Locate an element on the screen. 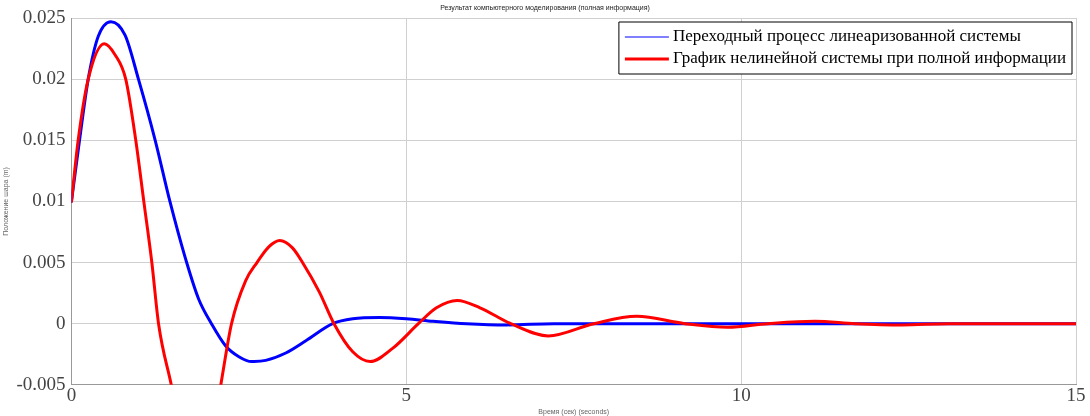 The image size is (1090, 416). y-tick-label: -0.005 is located at coordinates (41, 383).